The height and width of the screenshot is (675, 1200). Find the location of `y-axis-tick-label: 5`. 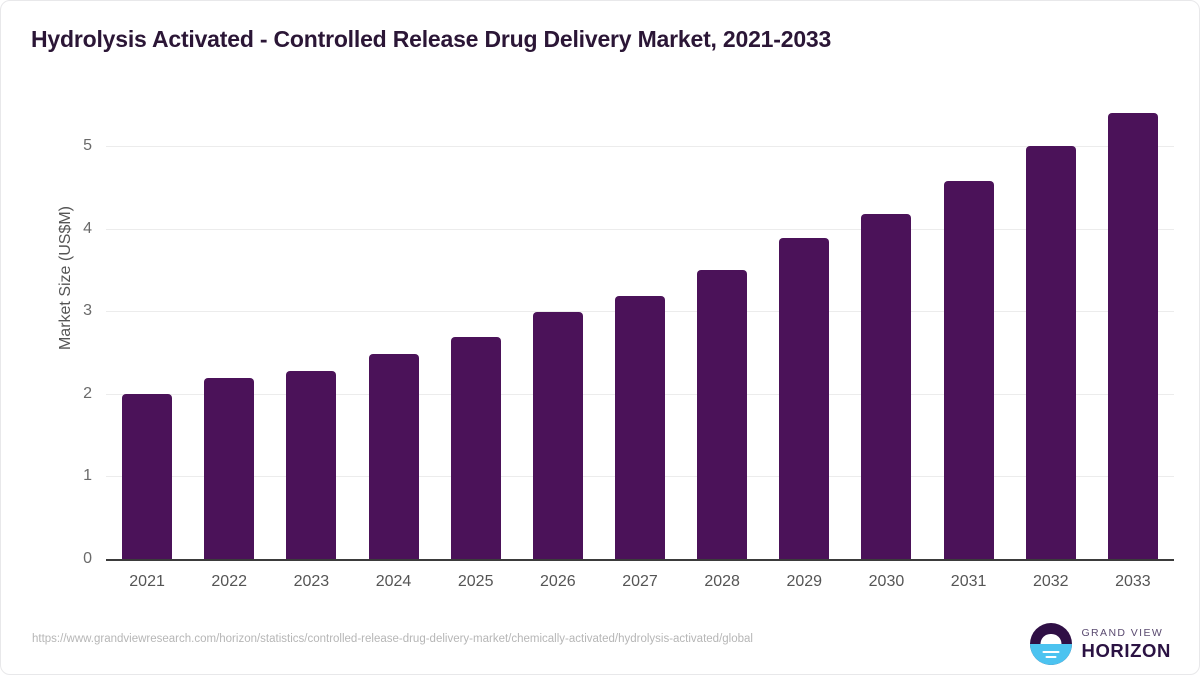

y-axis-tick-label: 5 is located at coordinates (87, 146).